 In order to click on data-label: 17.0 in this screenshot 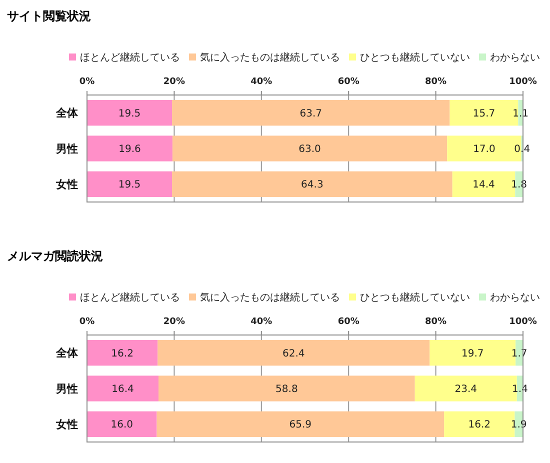, I will do `click(484, 149)`.